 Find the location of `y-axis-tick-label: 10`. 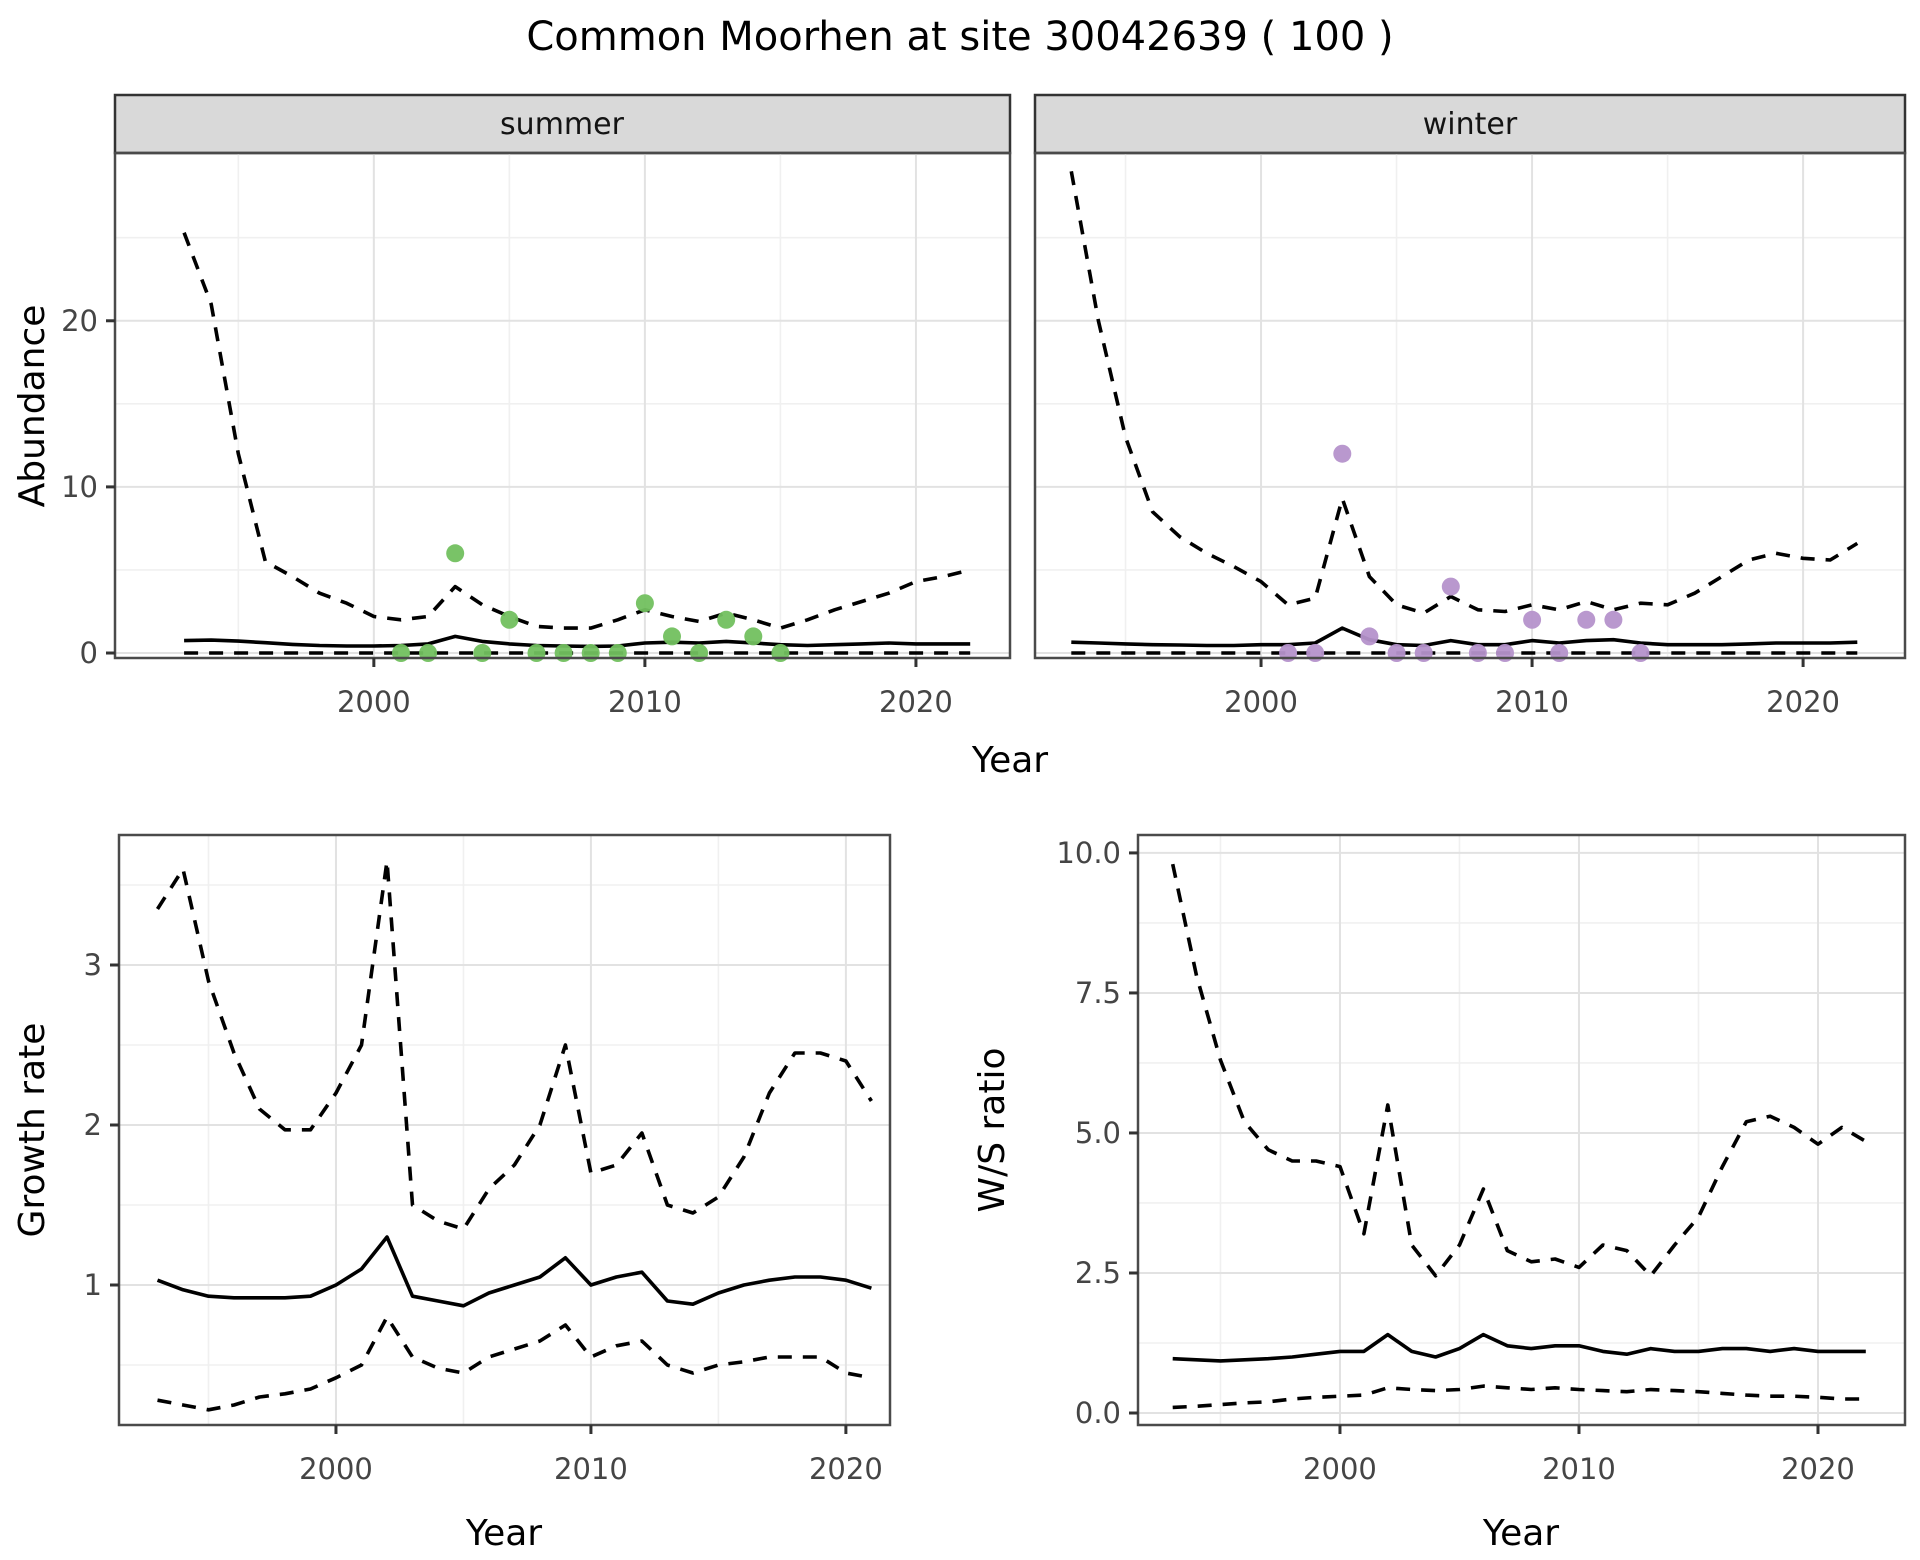

y-axis-tick-label: 10 is located at coordinates (79, 487).